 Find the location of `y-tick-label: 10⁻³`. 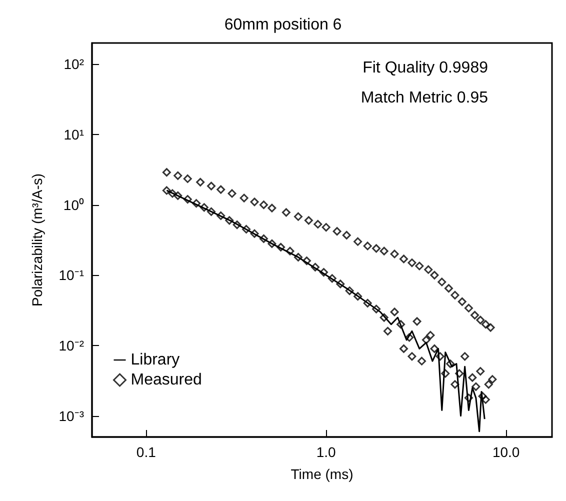

y-tick-label: 10⁻³ is located at coordinates (71, 416).